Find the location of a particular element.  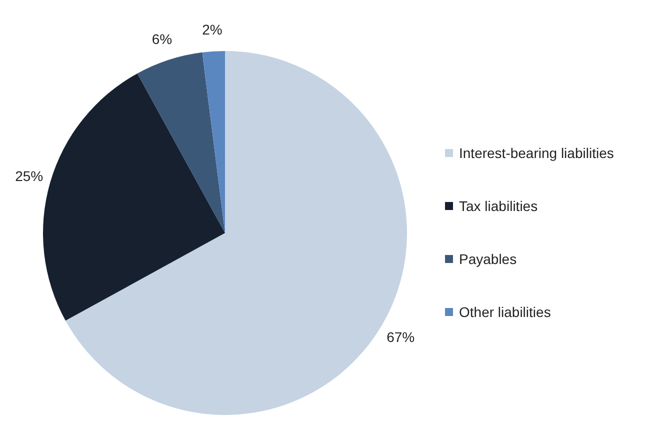

legend-label: Interest-bearing liabilities is located at coordinates (536, 152).